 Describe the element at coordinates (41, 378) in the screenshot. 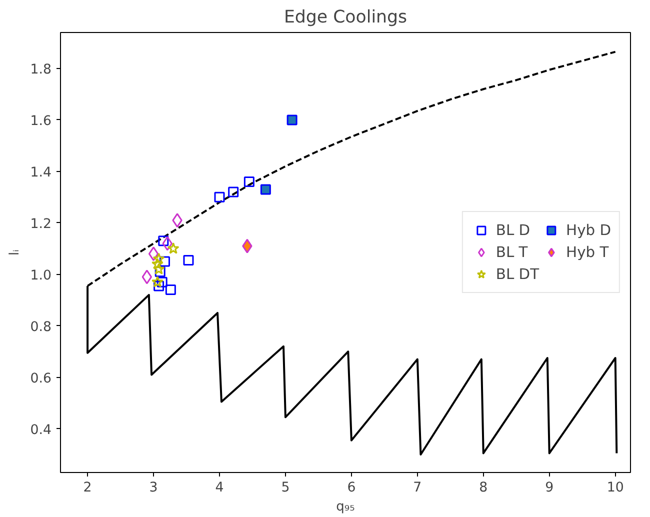

I see `y-tick-label: 0.6` at that location.